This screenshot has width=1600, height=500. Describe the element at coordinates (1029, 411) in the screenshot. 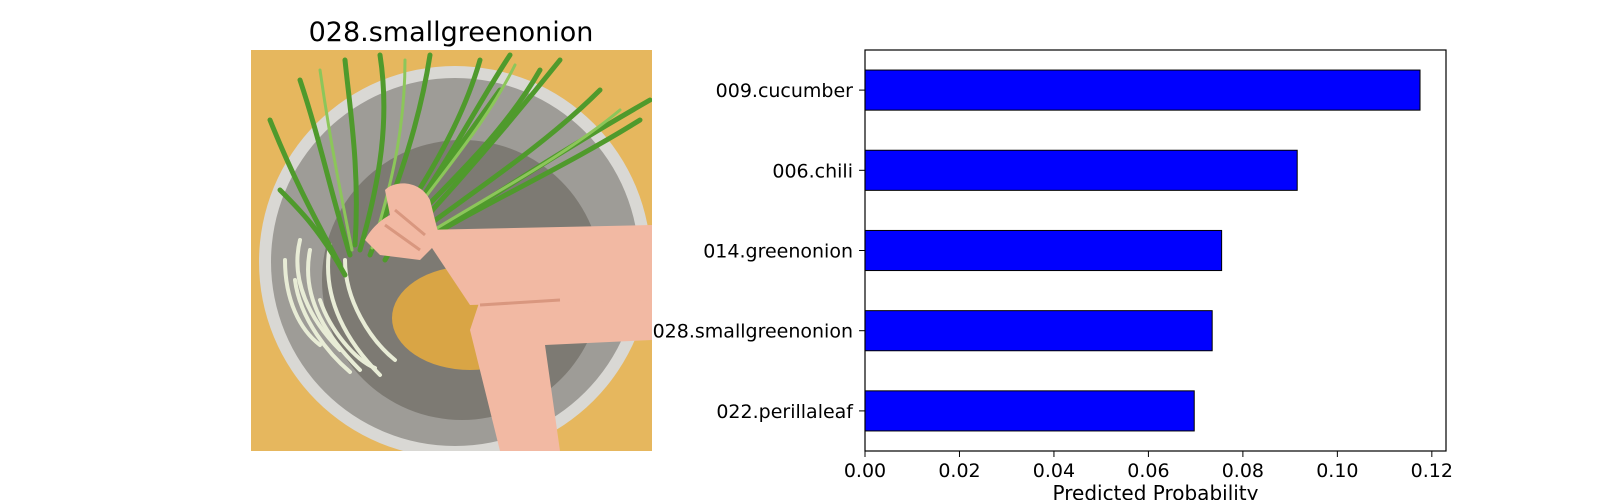

I see `bar-022.perillaleaf` at that location.